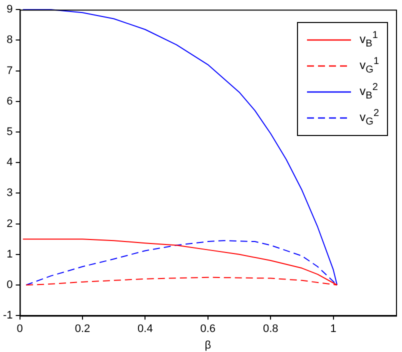 Image resolution: width=402 pixels, height=352 pixels. What do you see at coordinates (9, 162) in the screenshot?
I see `y-tick-label: 4` at bounding box center [9, 162].